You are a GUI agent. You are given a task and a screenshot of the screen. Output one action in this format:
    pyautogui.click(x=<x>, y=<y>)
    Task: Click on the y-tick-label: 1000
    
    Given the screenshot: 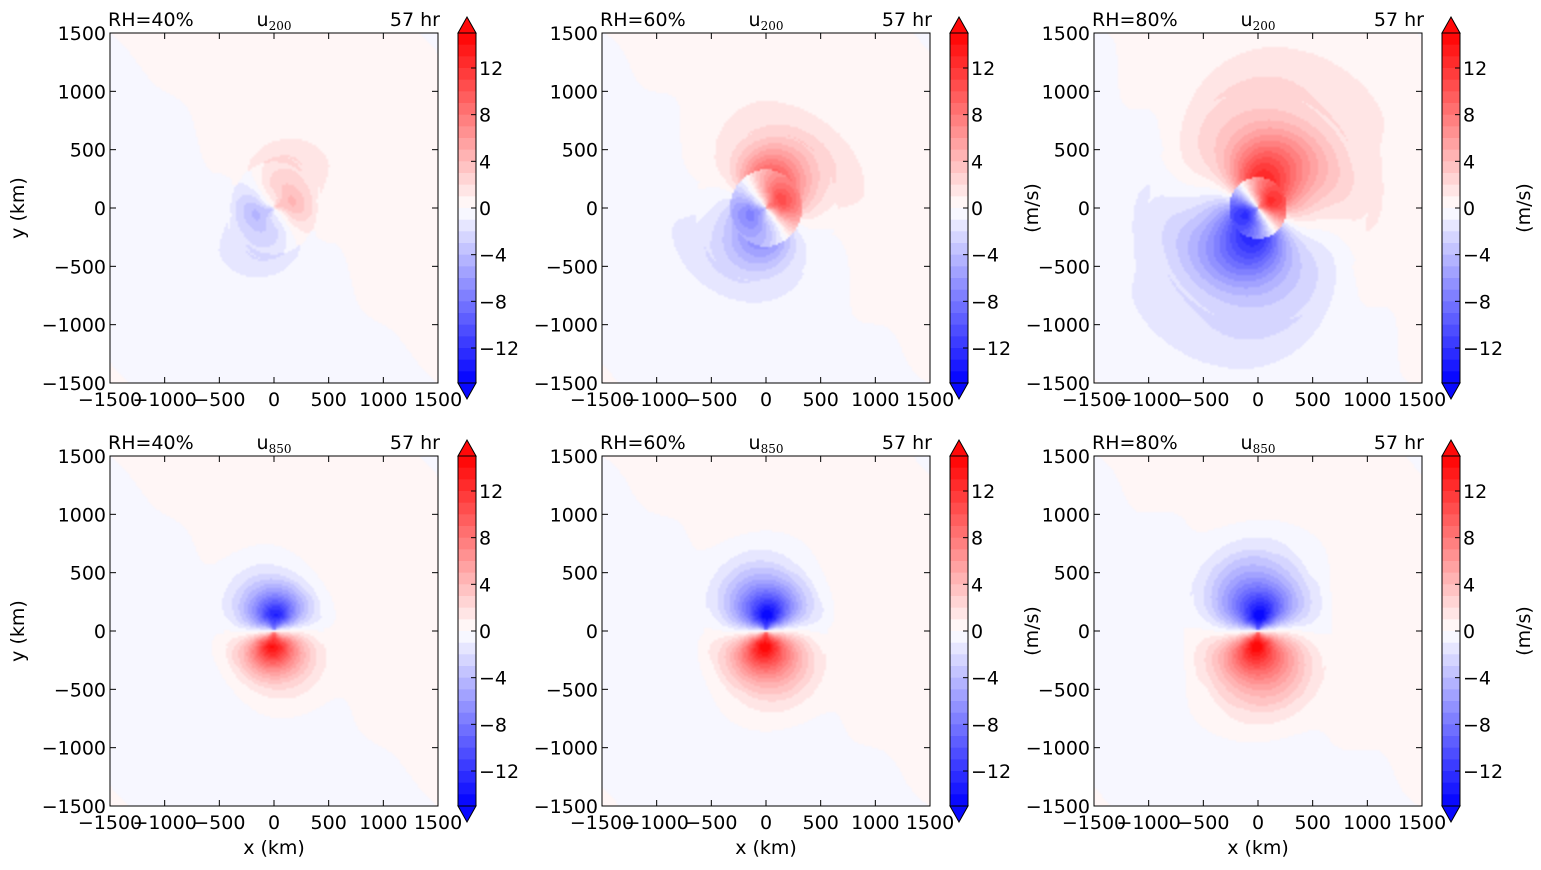 What is the action you would take?
    pyautogui.click(x=1066, y=92)
    